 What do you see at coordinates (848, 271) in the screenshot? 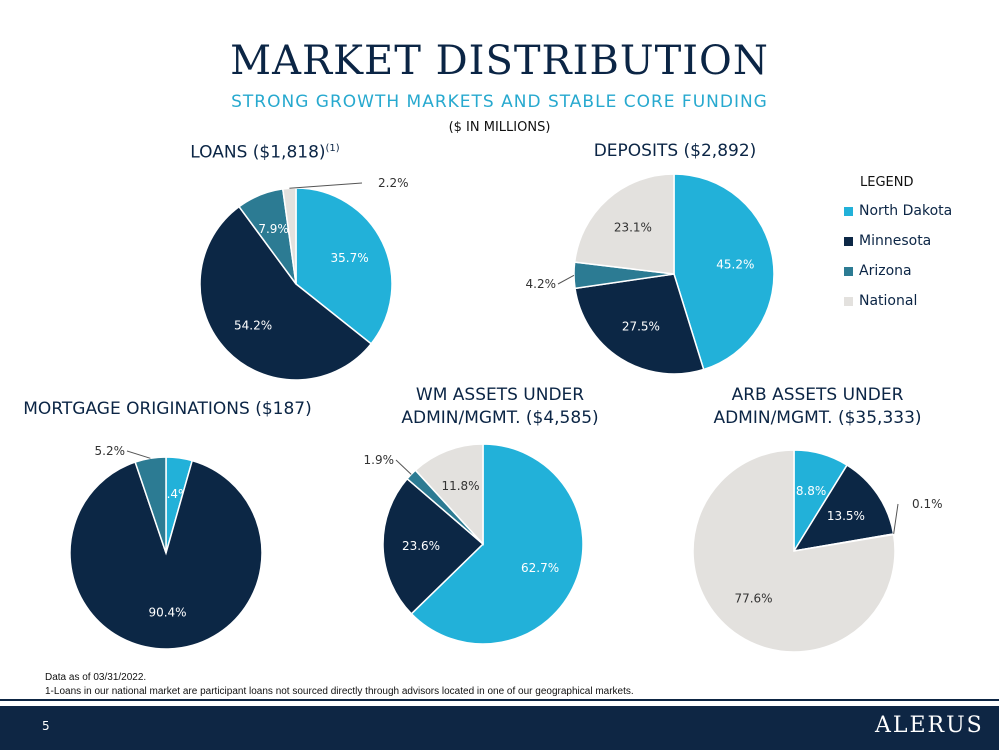
I see `legend-swatch-arizona` at bounding box center [848, 271].